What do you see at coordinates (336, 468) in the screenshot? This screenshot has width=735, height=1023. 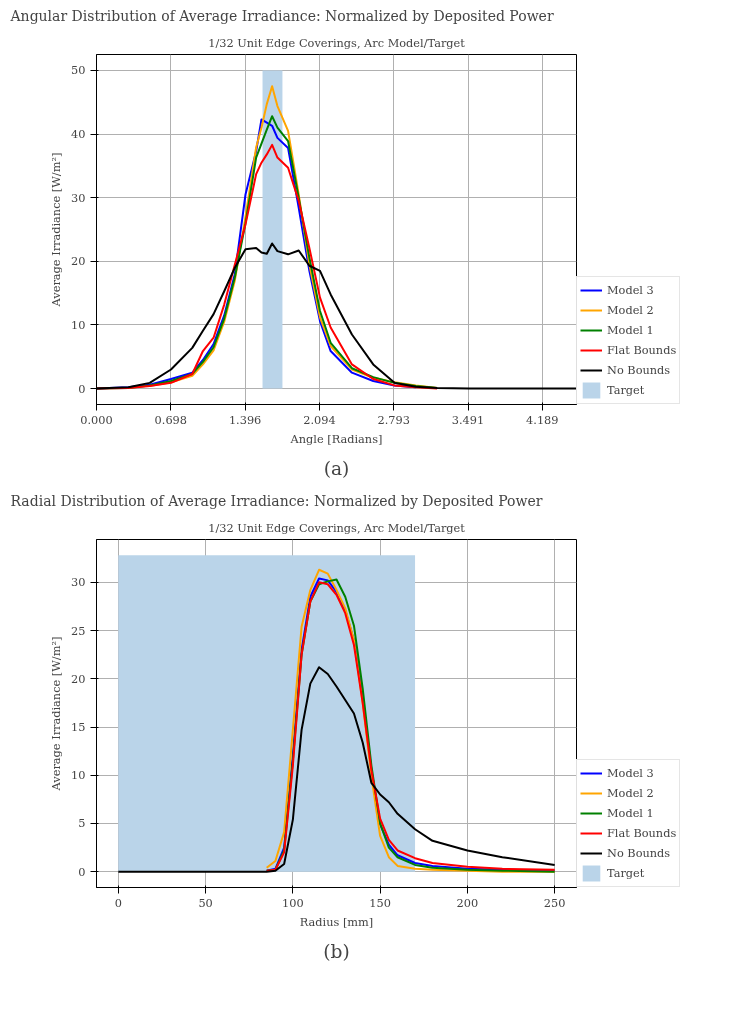 I see `text: (a)` at bounding box center [336, 468].